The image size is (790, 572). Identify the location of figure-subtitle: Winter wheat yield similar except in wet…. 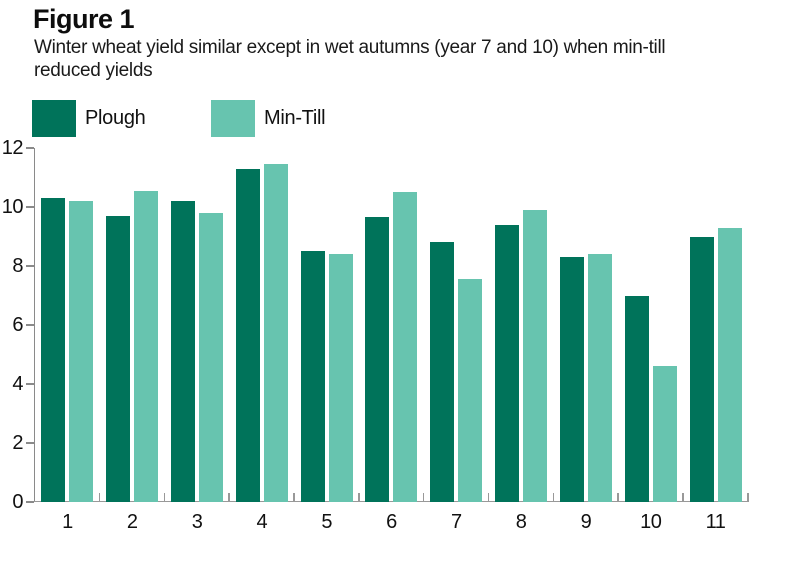
(350, 59).